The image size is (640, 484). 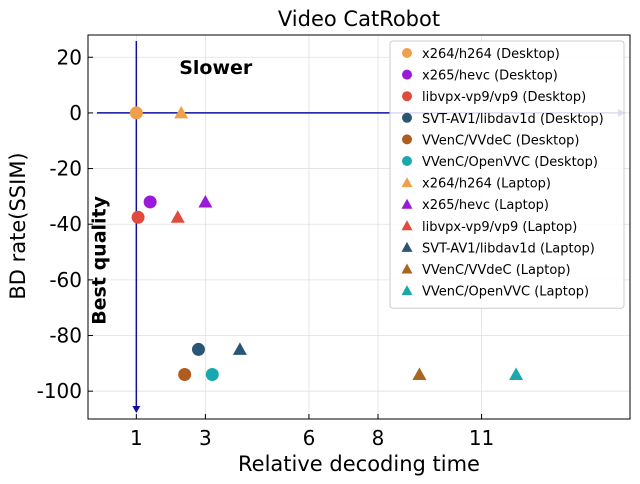 What do you see at coordinates (65, 280) in the screenshot?
I see `y-tick-label: -60` at bounding box center [65, 280].